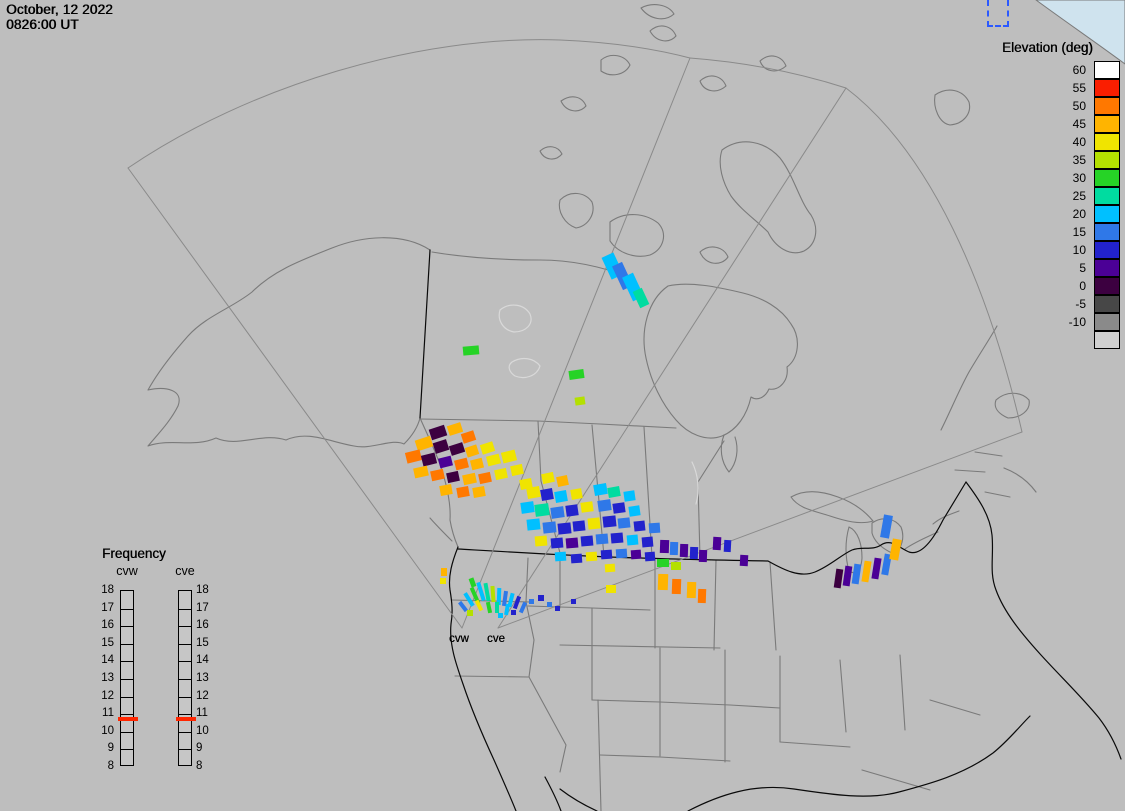 This screenshot has height=811, width=1125. I want to click on freq-tick-label: 12, so click(202, 695).